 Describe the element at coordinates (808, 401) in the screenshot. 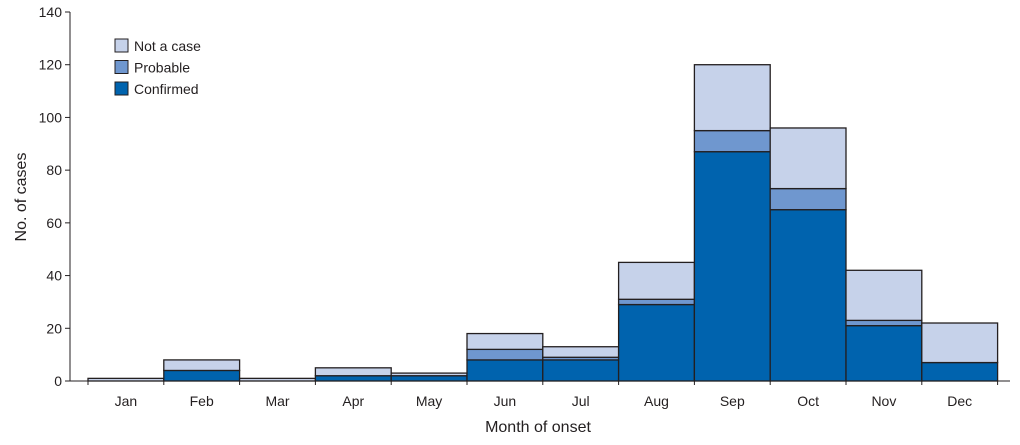

I see `x-tick-label: Oct` at that location.